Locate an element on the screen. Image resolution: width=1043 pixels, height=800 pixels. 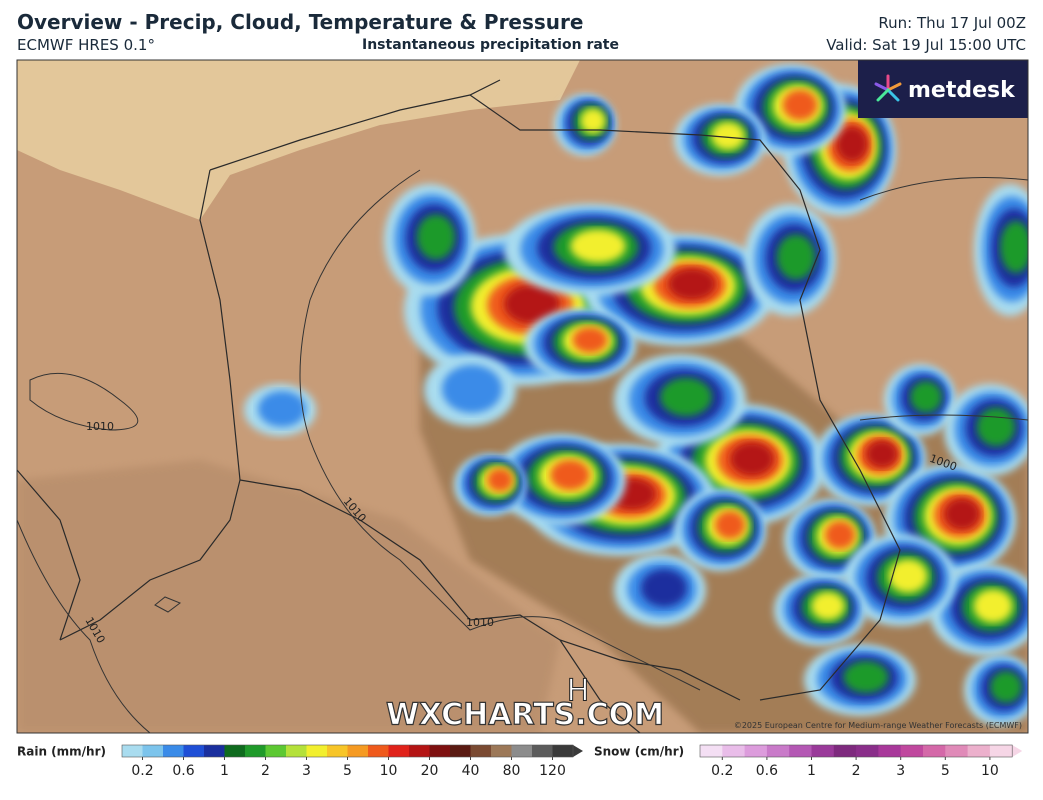
watermark: WXCHARTS.COM is located at coordinates (525, 715).